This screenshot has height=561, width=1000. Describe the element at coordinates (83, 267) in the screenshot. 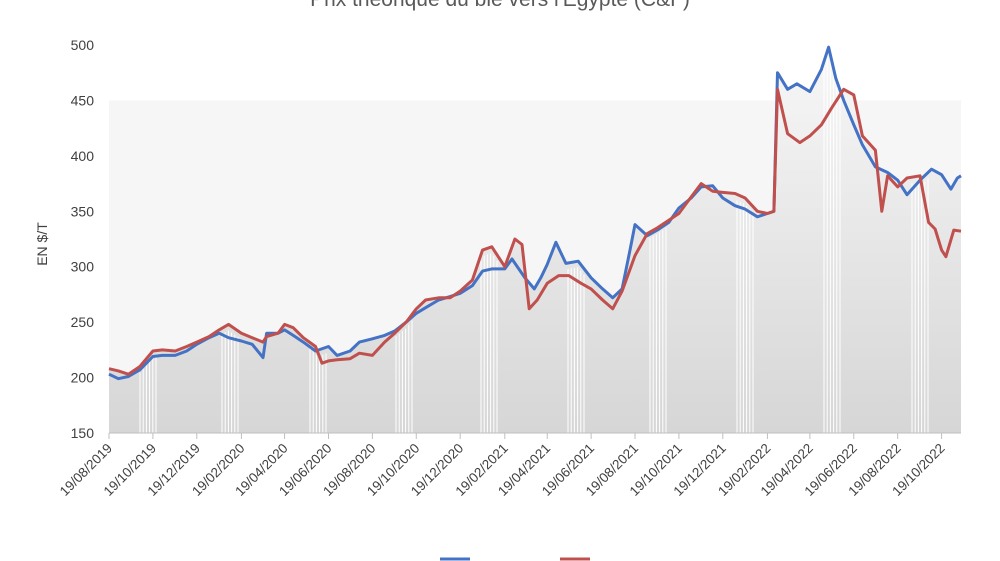

I see `y-tick-label: 300` at that location.